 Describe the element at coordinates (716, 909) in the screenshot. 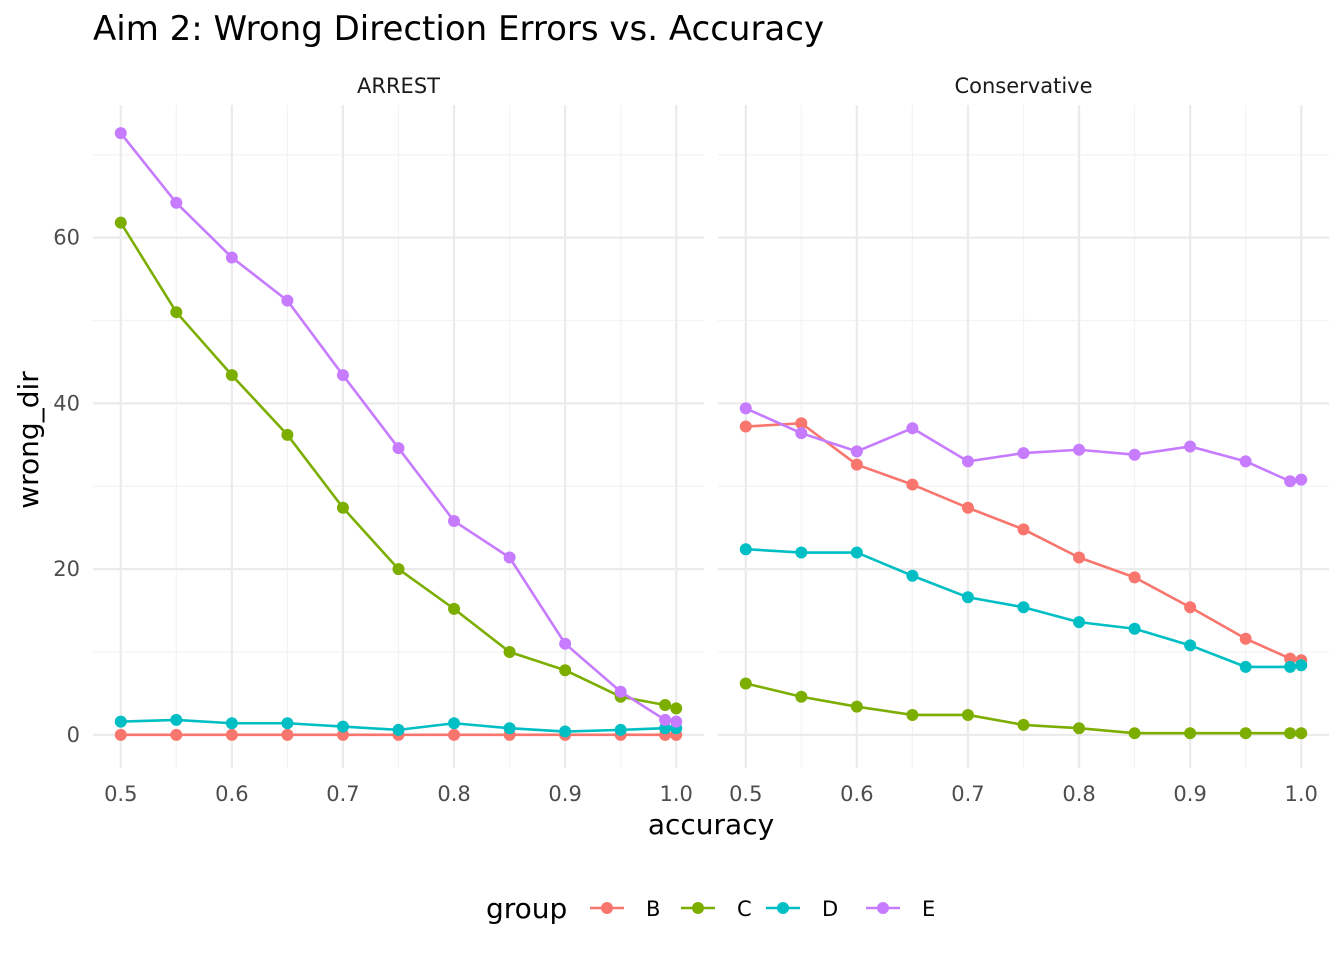

I see `legend-item-C: C` at that location.